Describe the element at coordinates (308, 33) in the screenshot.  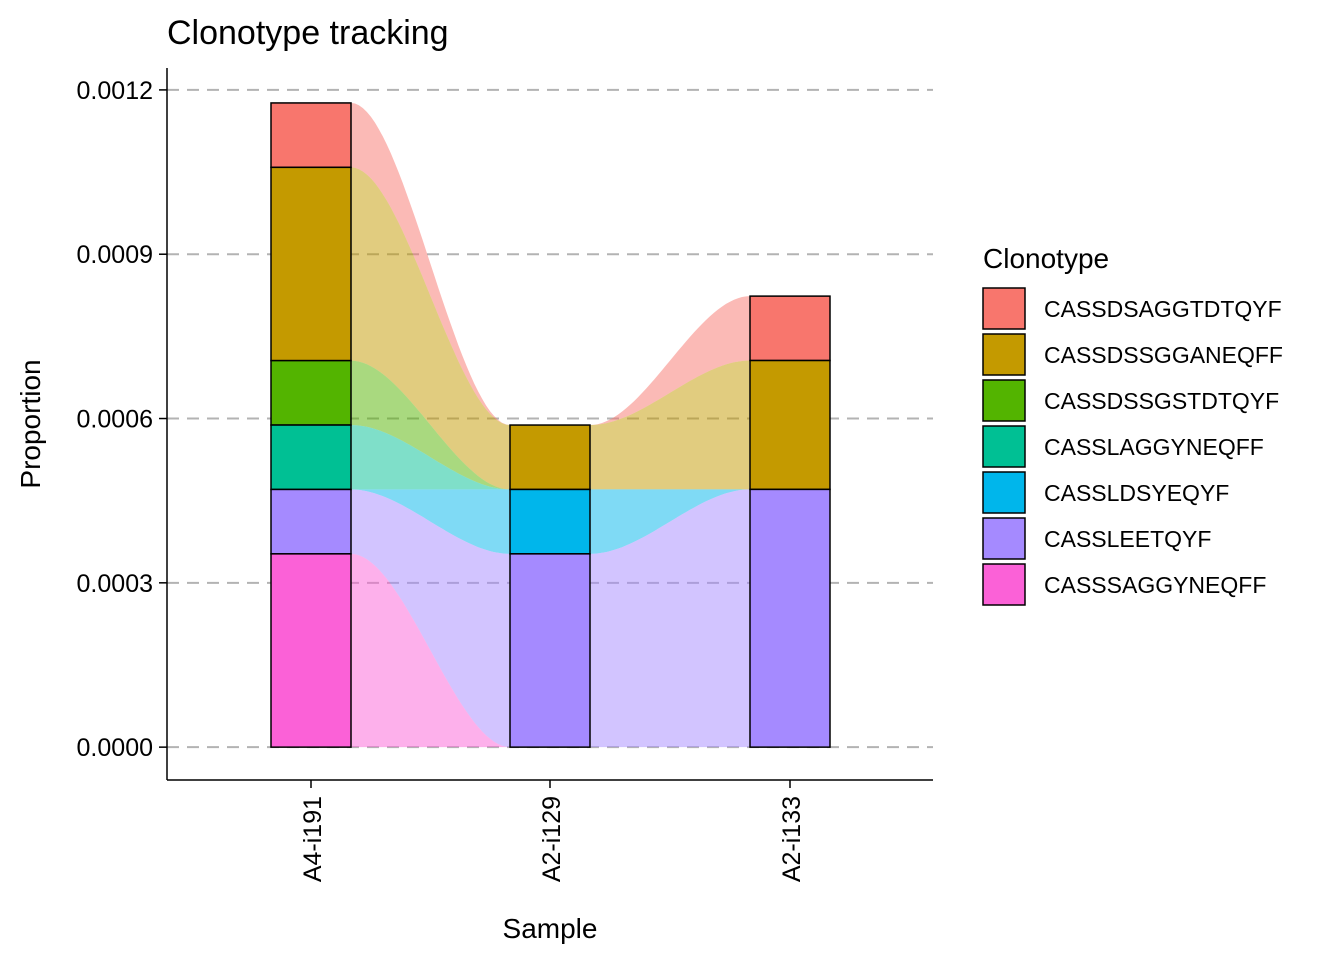
I see `chart-title: Clonotype tracking` at that location.